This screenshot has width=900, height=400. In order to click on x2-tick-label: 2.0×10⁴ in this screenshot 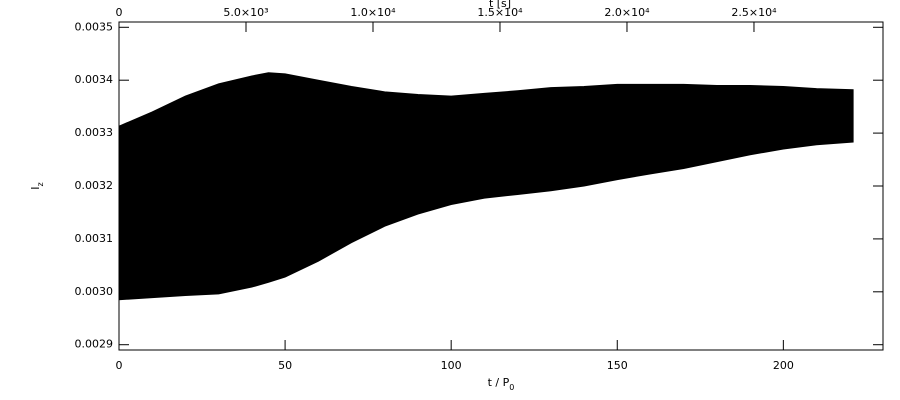, I will do `click(627, 12)`.